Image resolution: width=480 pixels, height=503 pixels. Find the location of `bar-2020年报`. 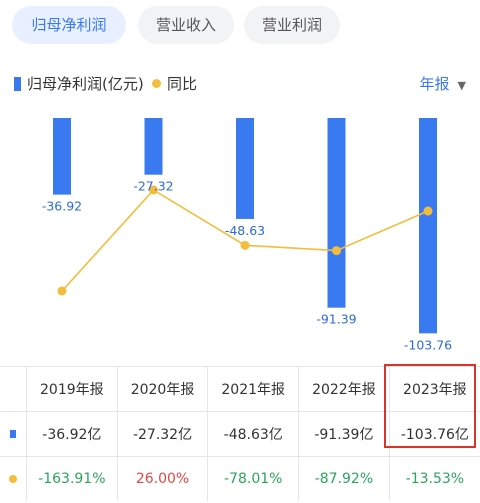

bar-2020年报 is located at coordinates (153, 146).